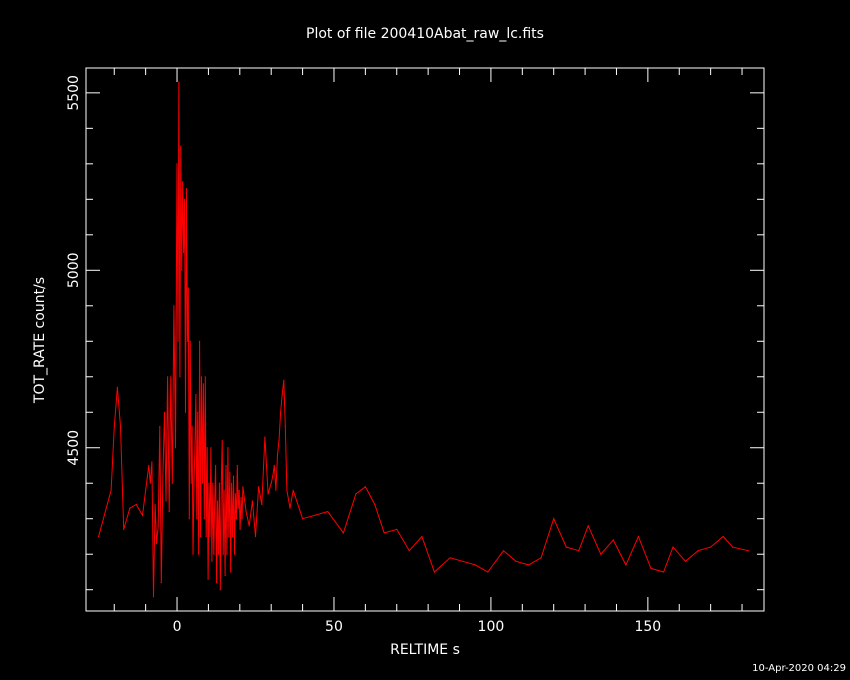 This screenshot has width=850, height=680. What do you see at coordinates (425, 34) in the screenshot?
I see `plot-title: Plot of file 200410Abat_raw_lc.fits` at bounding box center [425, 34].